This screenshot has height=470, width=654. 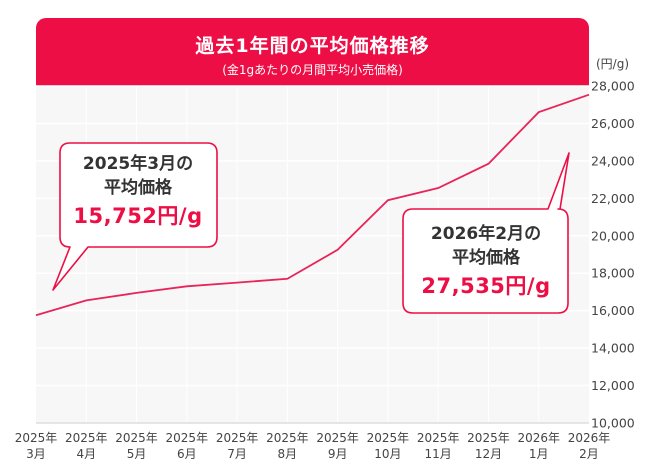 I want to click on x-tick-month-label: 8月, so click(x=288, y=454).